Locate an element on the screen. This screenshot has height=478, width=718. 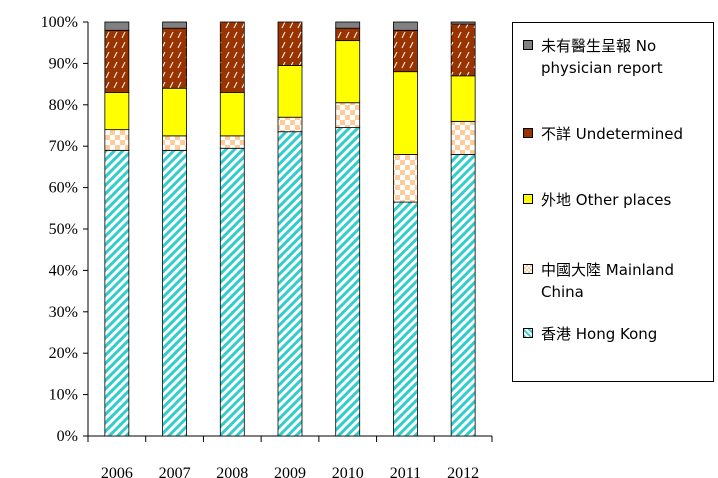
y-tick-label: 60% is located at coordinates (63, 188).